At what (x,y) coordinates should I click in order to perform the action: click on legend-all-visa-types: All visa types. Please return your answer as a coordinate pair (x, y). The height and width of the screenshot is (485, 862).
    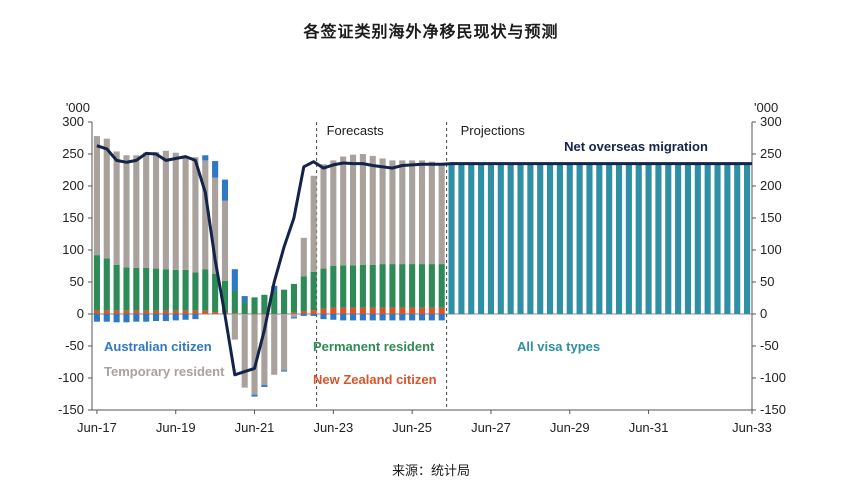
    Looking at the image, I should click on (558, 346).